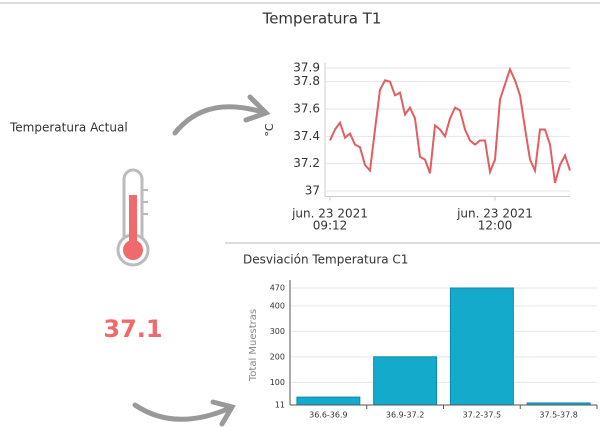 The width and height of the screenshot is (600, 427). I want to click on y-tick-label: 37.6, so click(306, 108).